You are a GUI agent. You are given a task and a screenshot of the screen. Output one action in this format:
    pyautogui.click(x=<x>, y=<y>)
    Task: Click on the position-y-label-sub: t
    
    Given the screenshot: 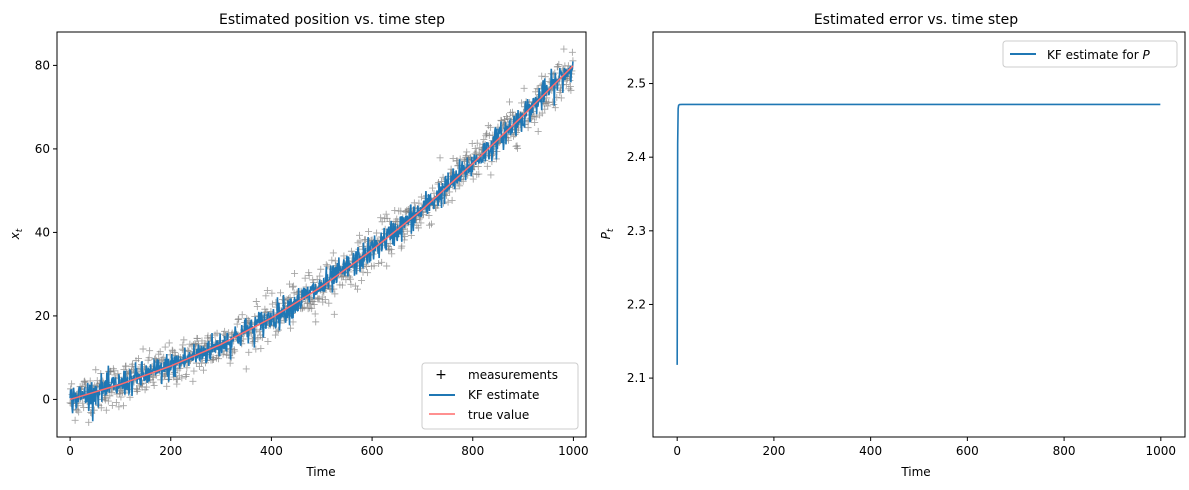 What is the action you would take?
    pyautogui.click(x=20, y=230)
    